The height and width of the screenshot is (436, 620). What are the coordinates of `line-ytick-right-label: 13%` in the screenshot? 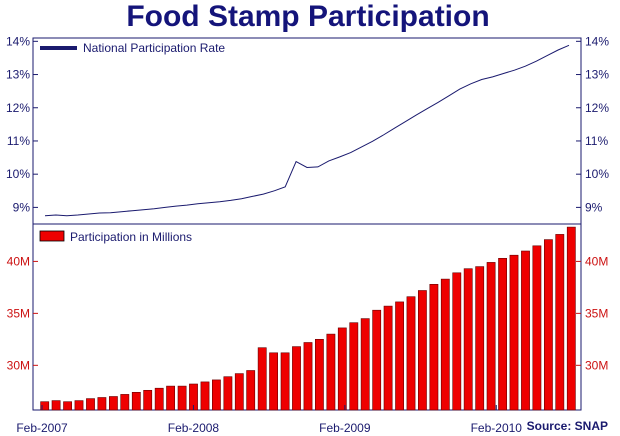 It's located at (597, 75).